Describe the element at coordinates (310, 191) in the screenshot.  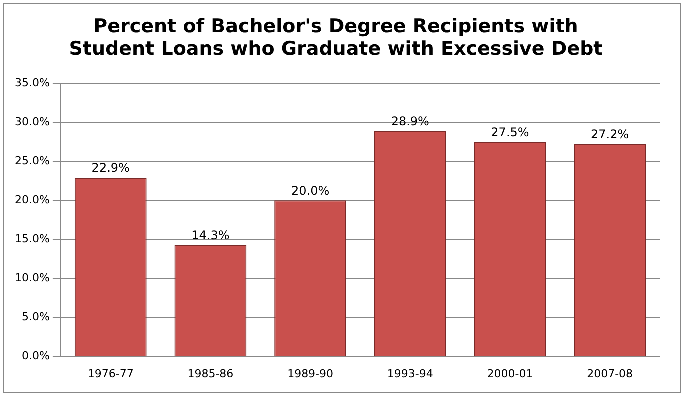
I see `data-label: 20.0%` at that location.